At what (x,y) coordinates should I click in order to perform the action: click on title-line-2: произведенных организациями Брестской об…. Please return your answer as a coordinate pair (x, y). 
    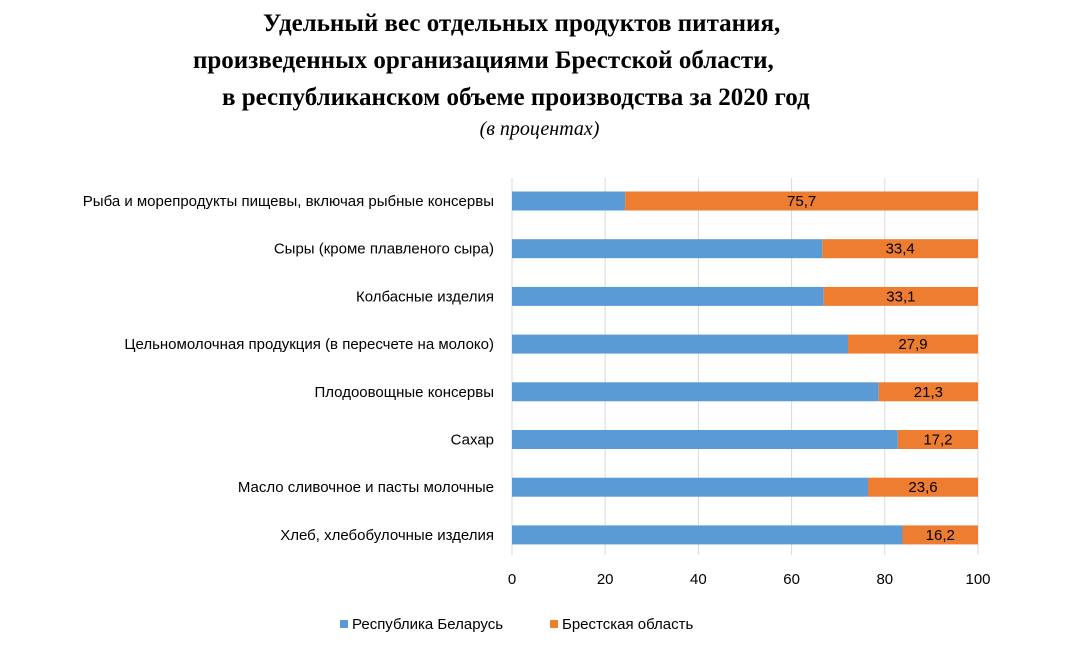
    Looking at the image, I should click on (483, 60).